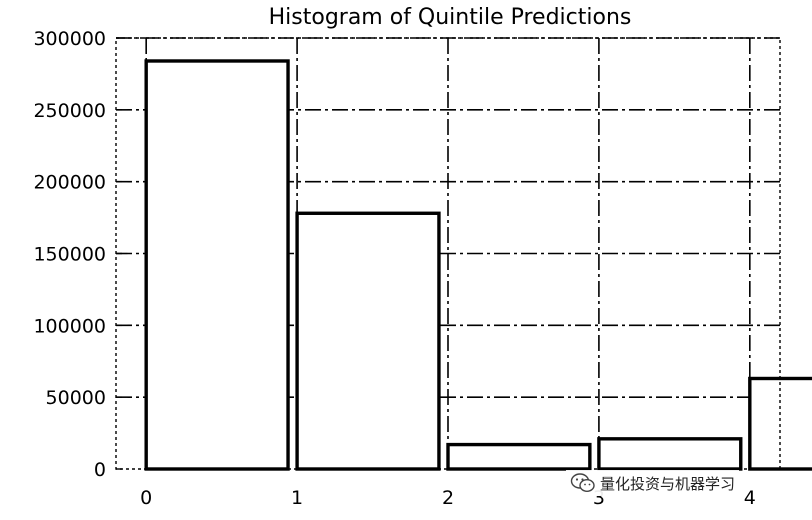 This screenshot has height=520, width=812. What do you see at coordinates (69, 326) in the screenshot?
I see `y-tick-label-2: 100000` at bounding box center [69, 326].